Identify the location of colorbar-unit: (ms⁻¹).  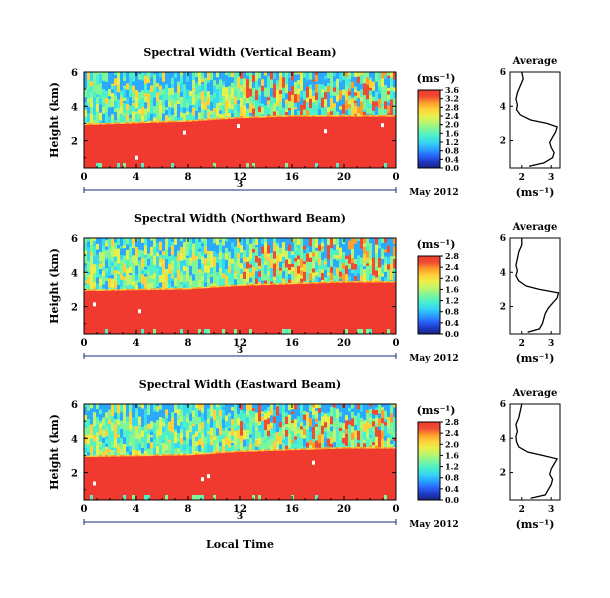
(436, 244).